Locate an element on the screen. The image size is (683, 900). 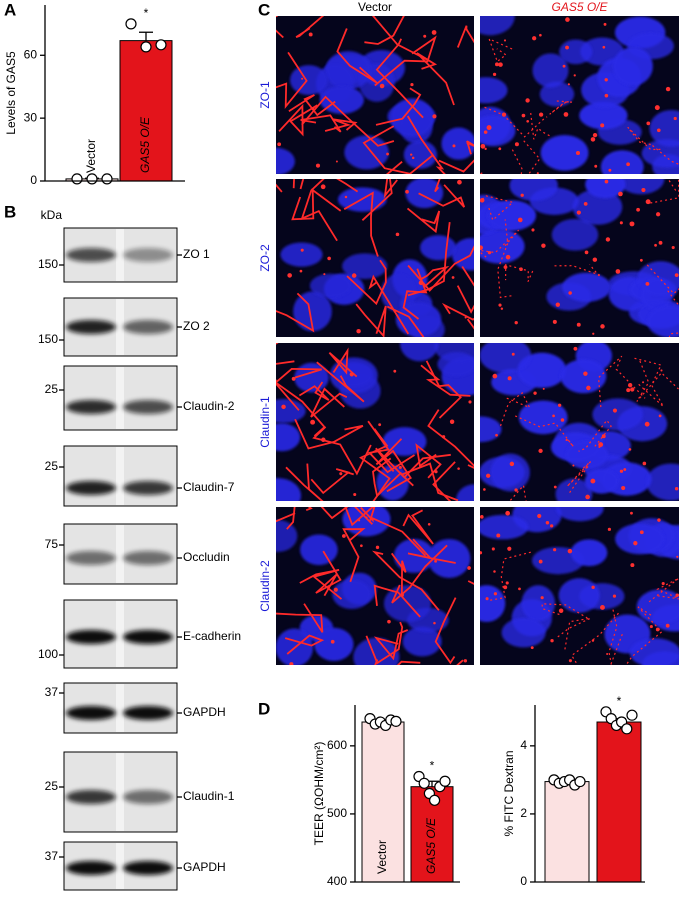
panel-label: B is located at coordinates (10, 211).